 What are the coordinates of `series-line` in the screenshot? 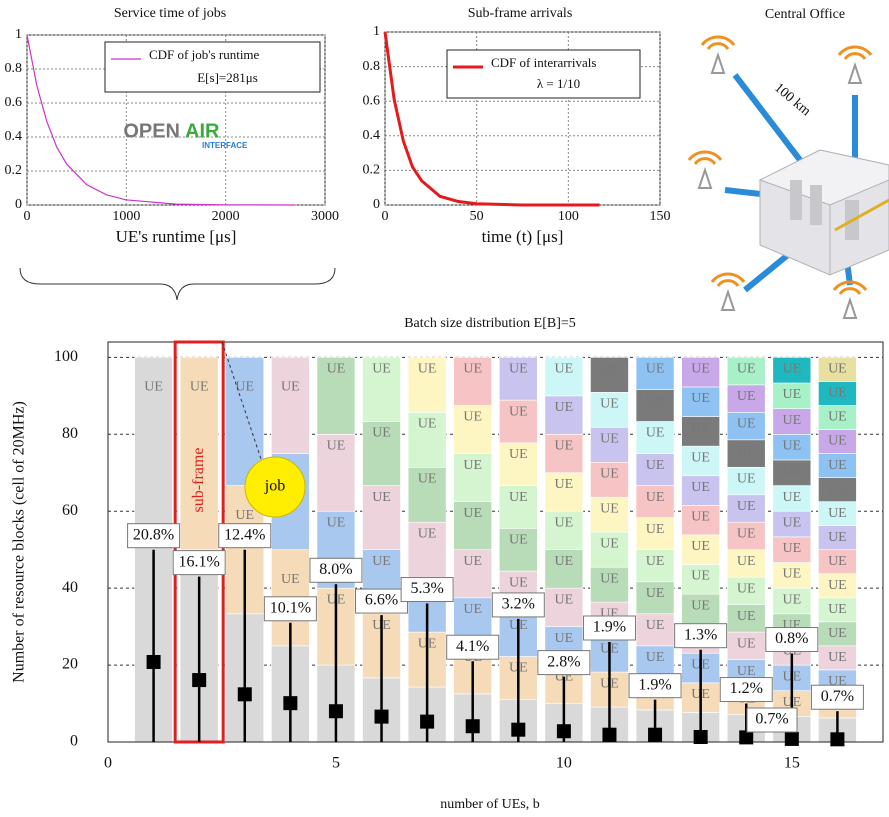 It's located at (161, 120).